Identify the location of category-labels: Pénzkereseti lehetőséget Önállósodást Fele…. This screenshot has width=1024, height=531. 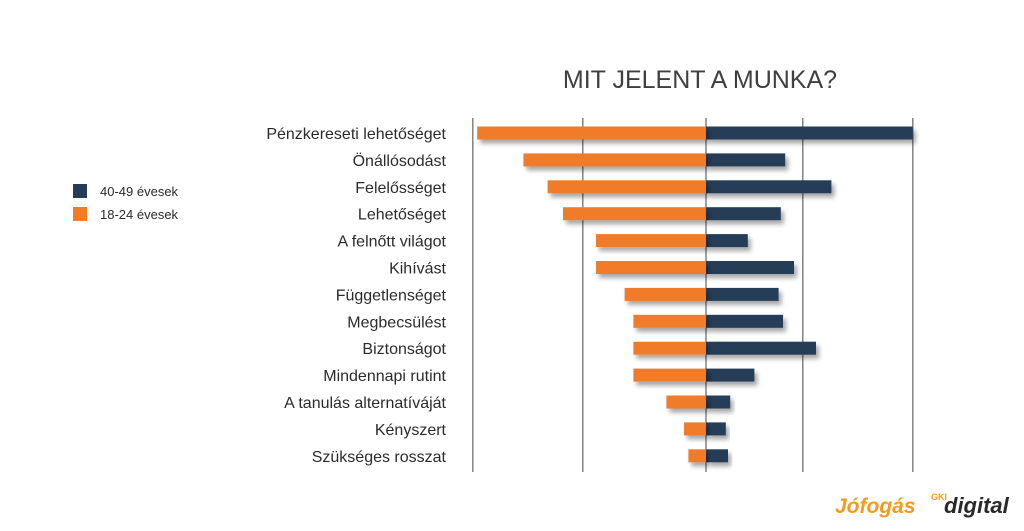
(356, 296).